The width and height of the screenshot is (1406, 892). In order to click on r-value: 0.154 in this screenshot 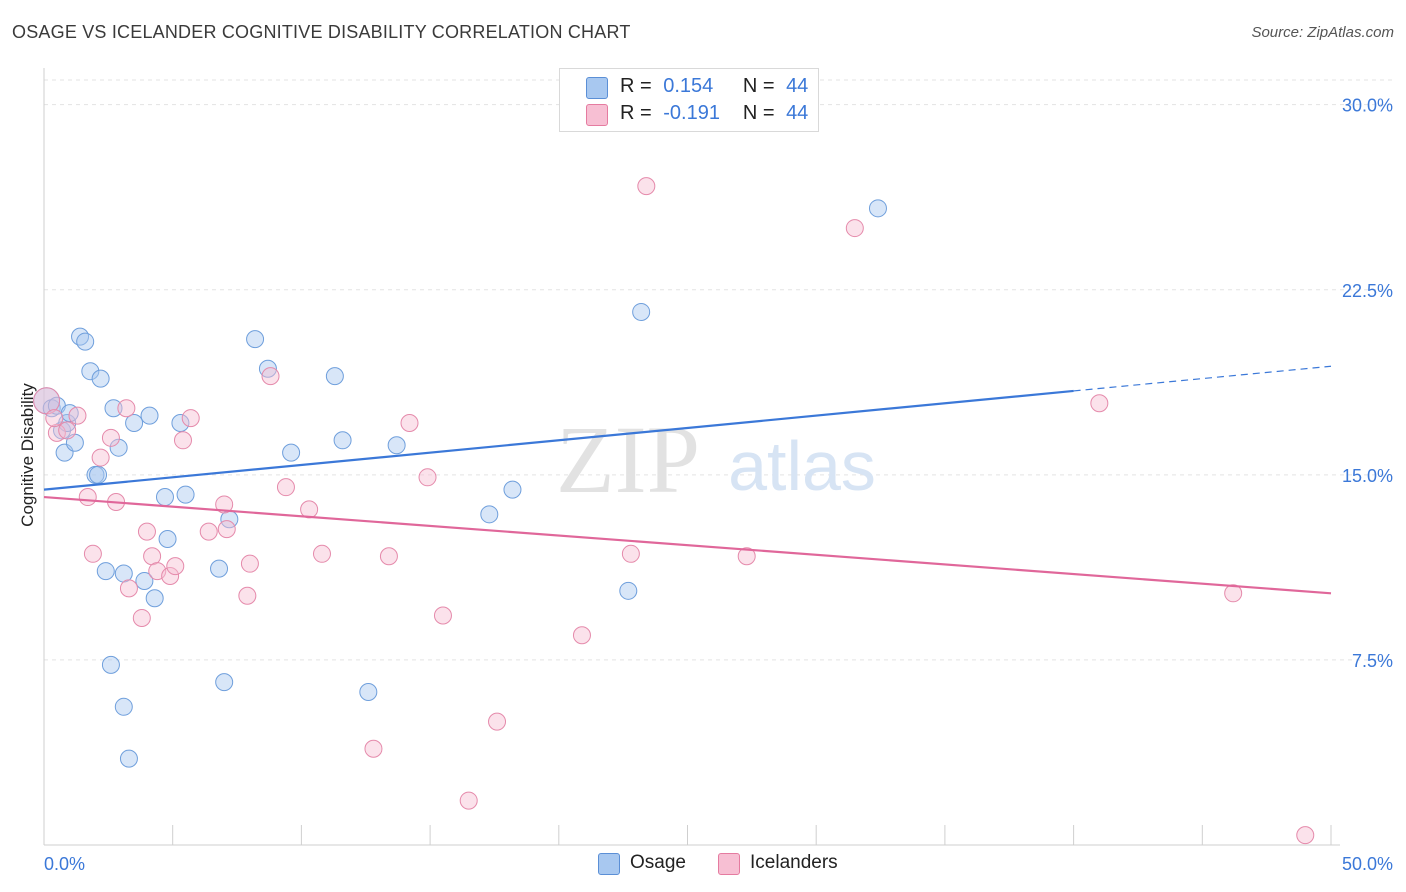, I will do `click(688, 86)`.